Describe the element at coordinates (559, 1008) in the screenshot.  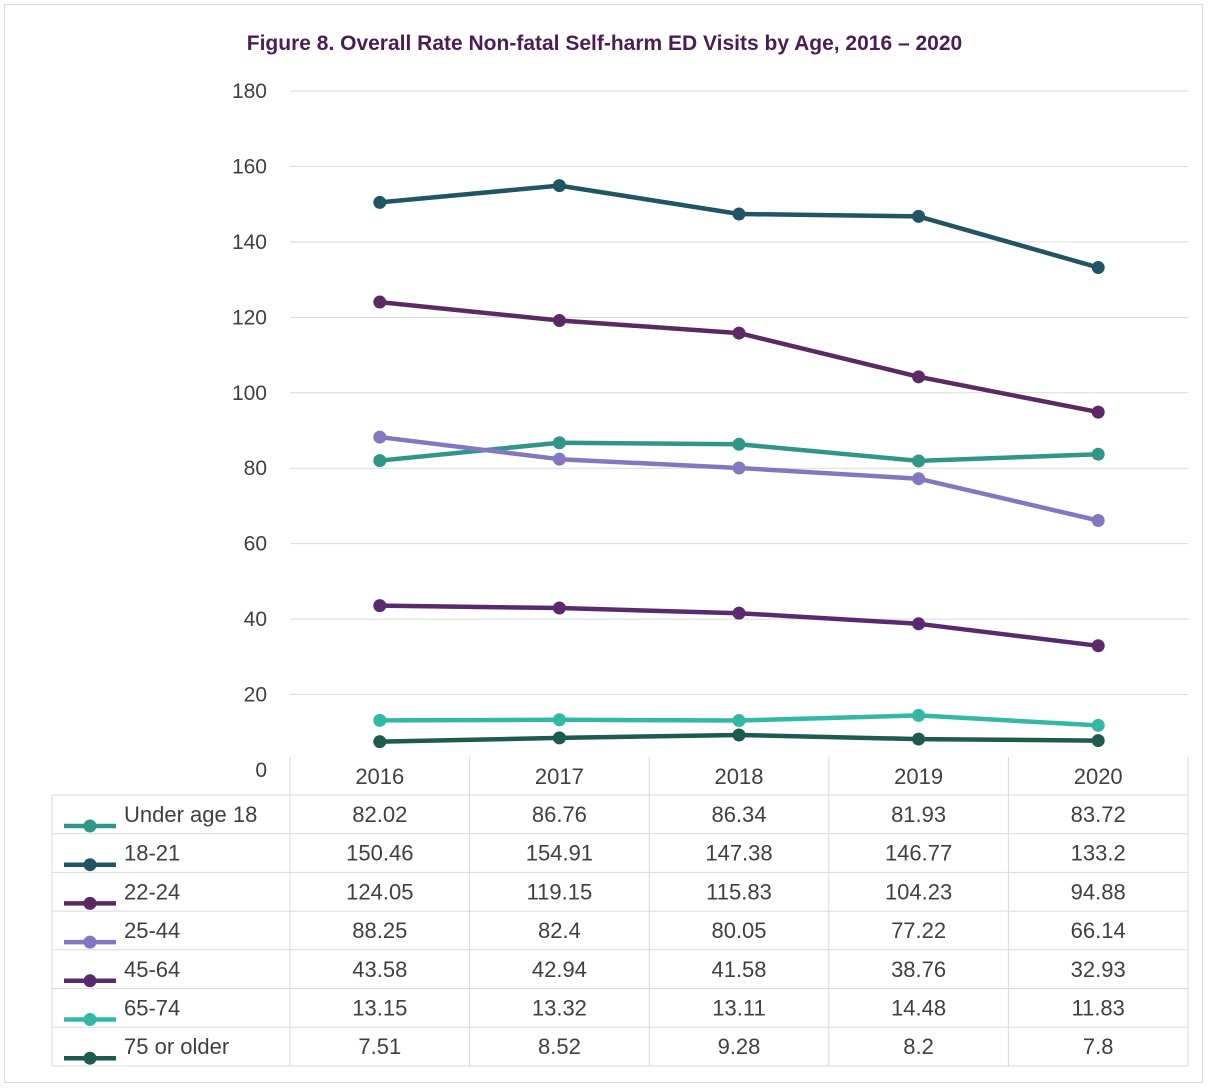
I see `table-value: 13.32` at that location.